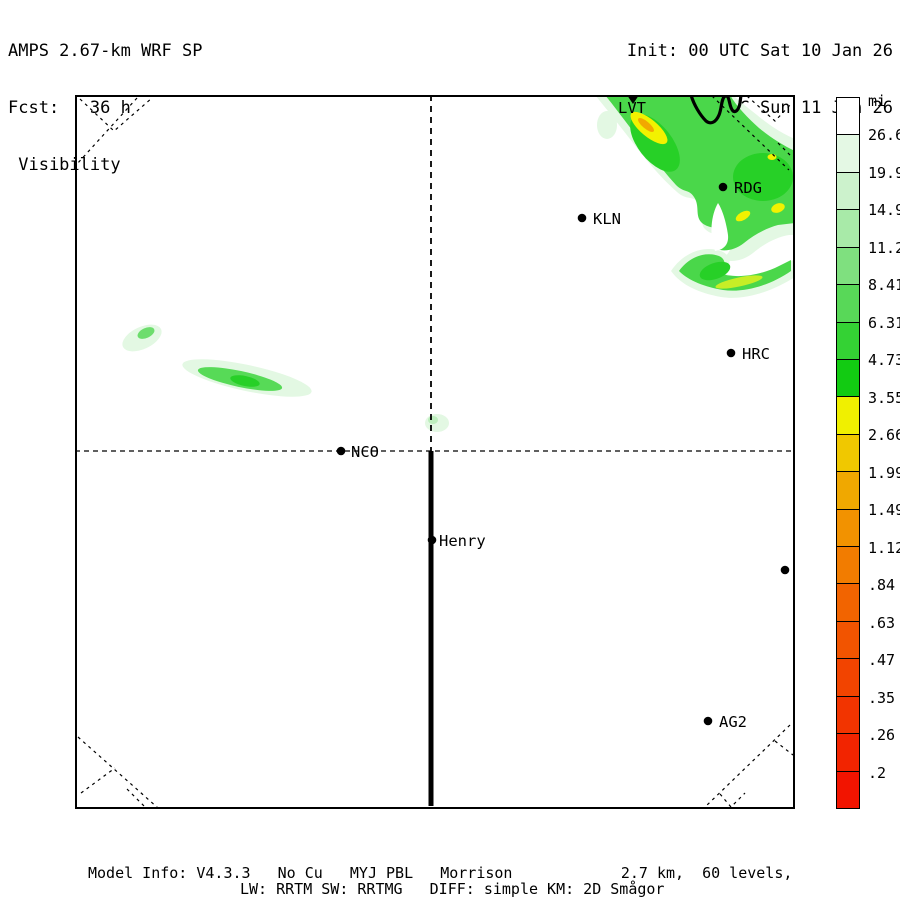 The width and height of the screenshot is (900, 900). What do you see at coordinates (882, 622) in the screenshot?
I see `colorbar-tick-label: .63` at bounding box center [882, 622].